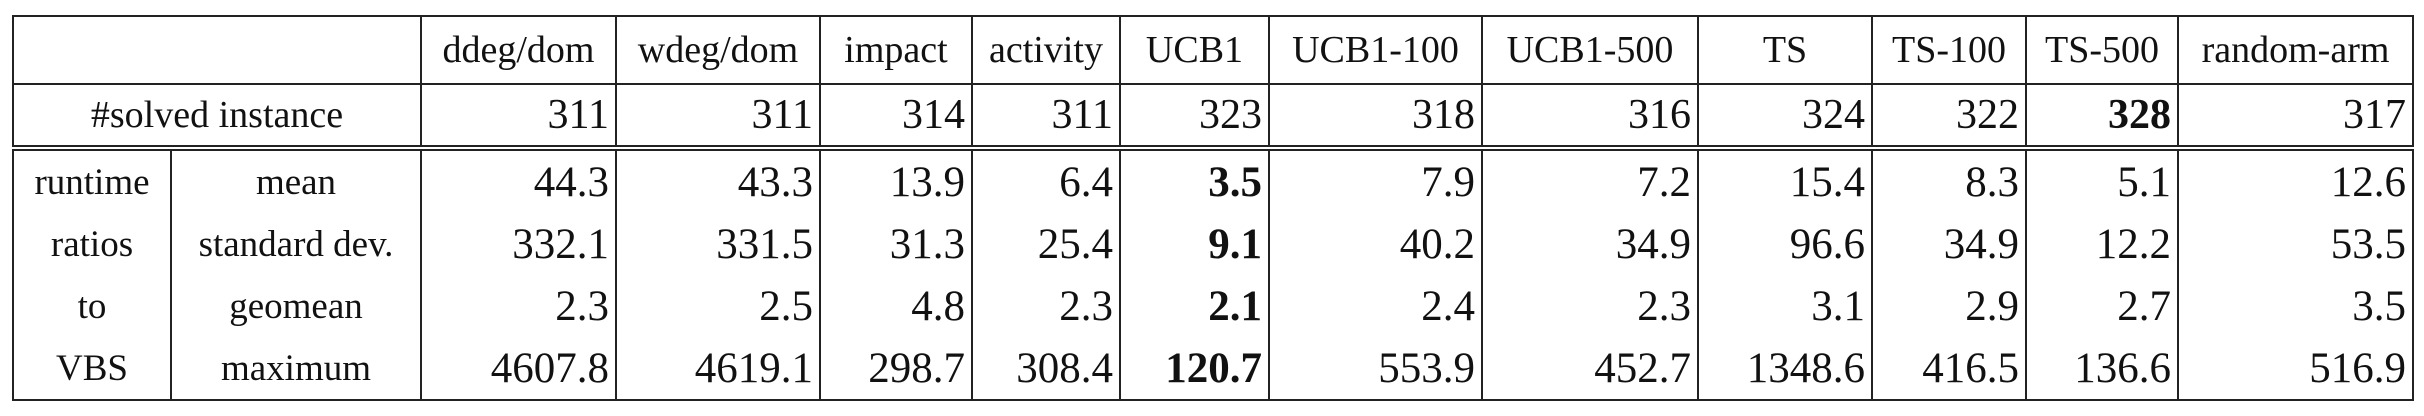 Image resolution: width=2424 pixels, height=416 pixels. Describe the element at coordinates (1046, 180) in the screenshot. I see `value-cell: 6.4` at that location.